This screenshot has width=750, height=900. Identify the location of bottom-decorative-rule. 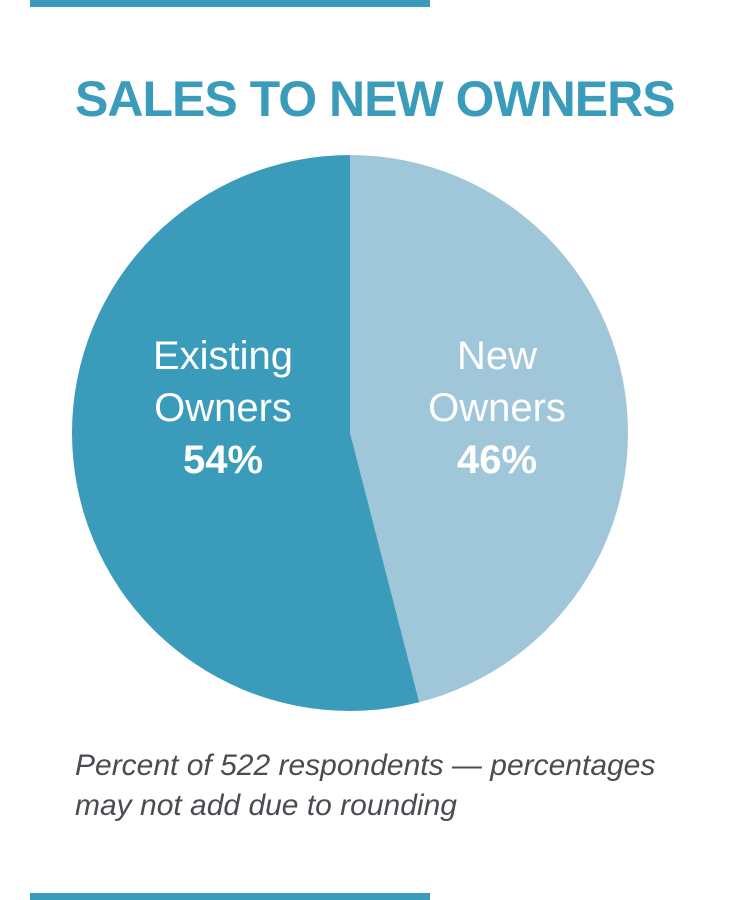
(230, 896).